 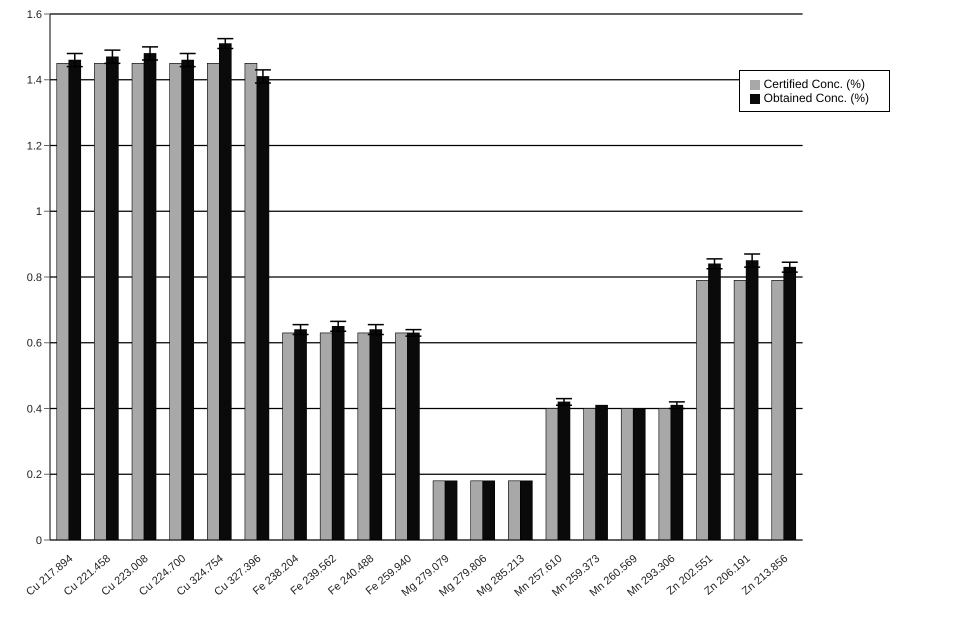 What do you see at coordinates (34, 409) in the screenshot?
I see `y-tick-label: 0.4` at bounding box center [34, 409].